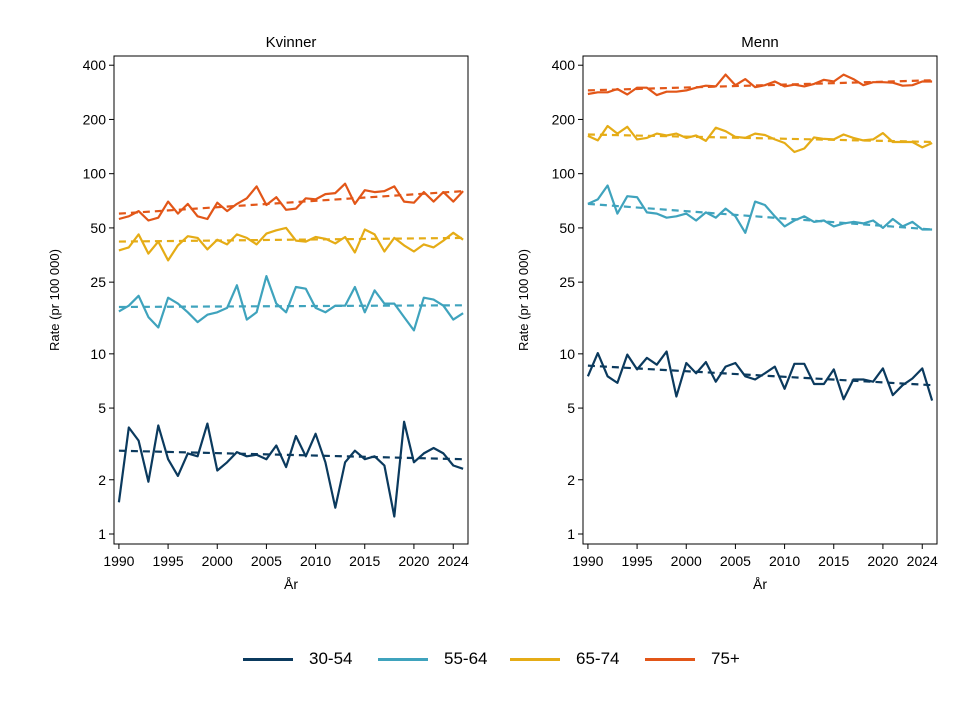 Image resolution: width=970 pixels, height=709 pixels. I want to click on panel-title-kvinner: Kvinner, so click(291, 42).